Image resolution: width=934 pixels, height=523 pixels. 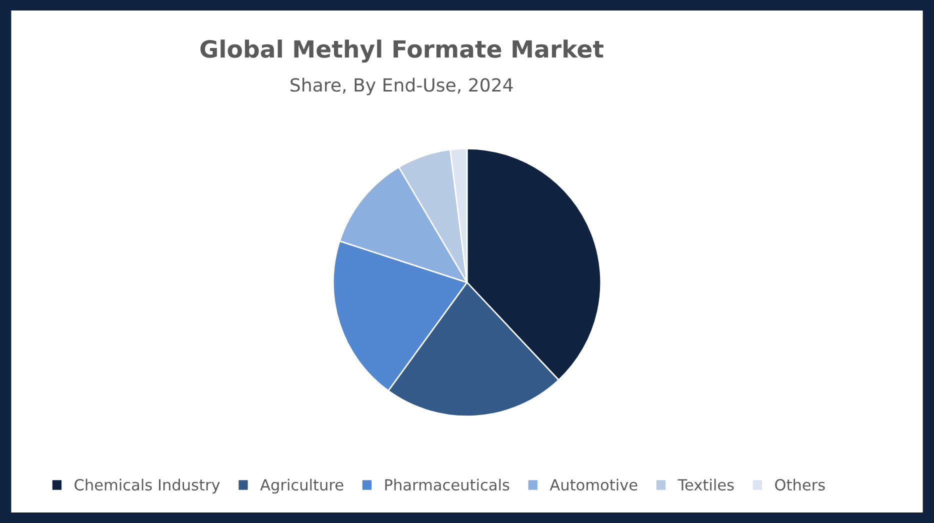 I want to click on legend-label: Agriculture, so click(x=302, y=486).